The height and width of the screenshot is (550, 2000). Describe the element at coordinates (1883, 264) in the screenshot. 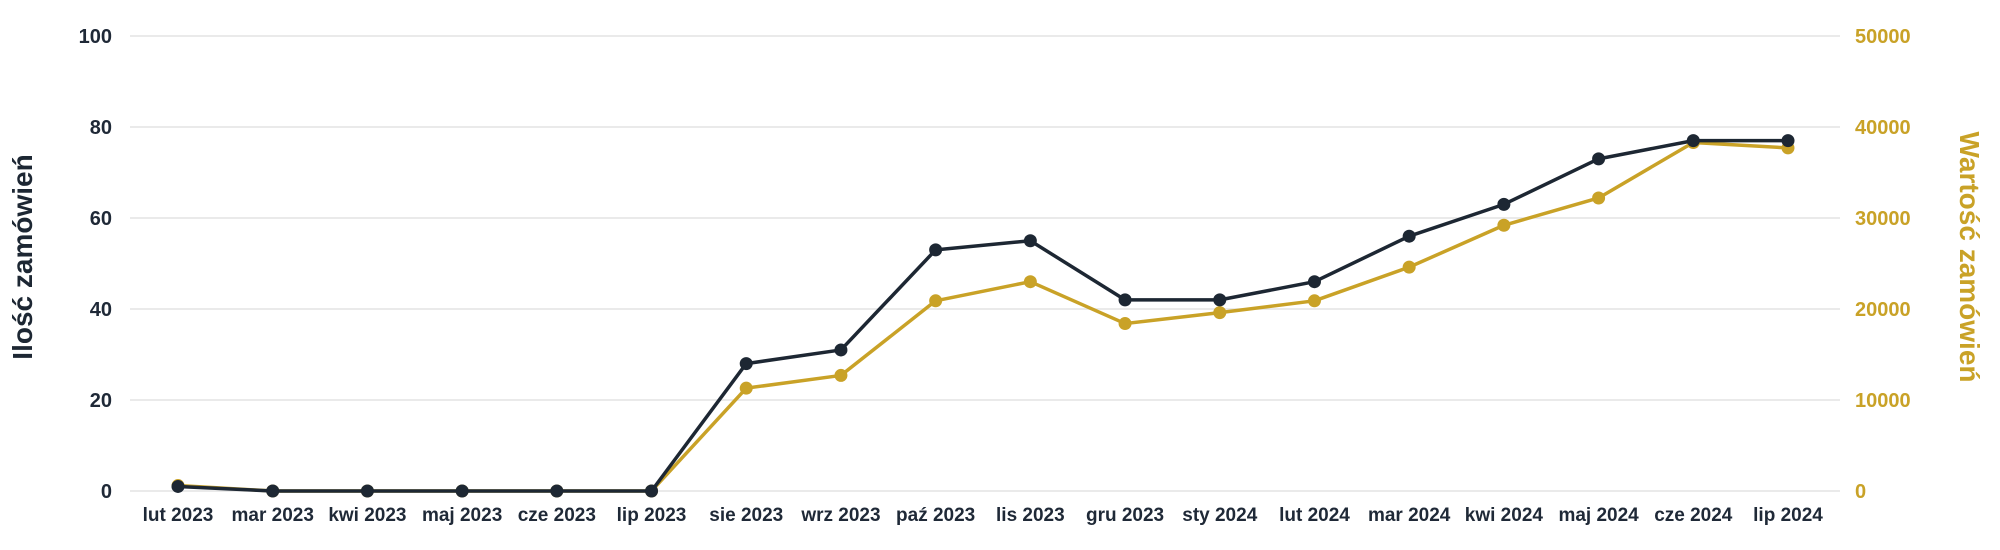

I see `right-axis-ticks: 0 10000 20000 30000 40000 50000` at that location.